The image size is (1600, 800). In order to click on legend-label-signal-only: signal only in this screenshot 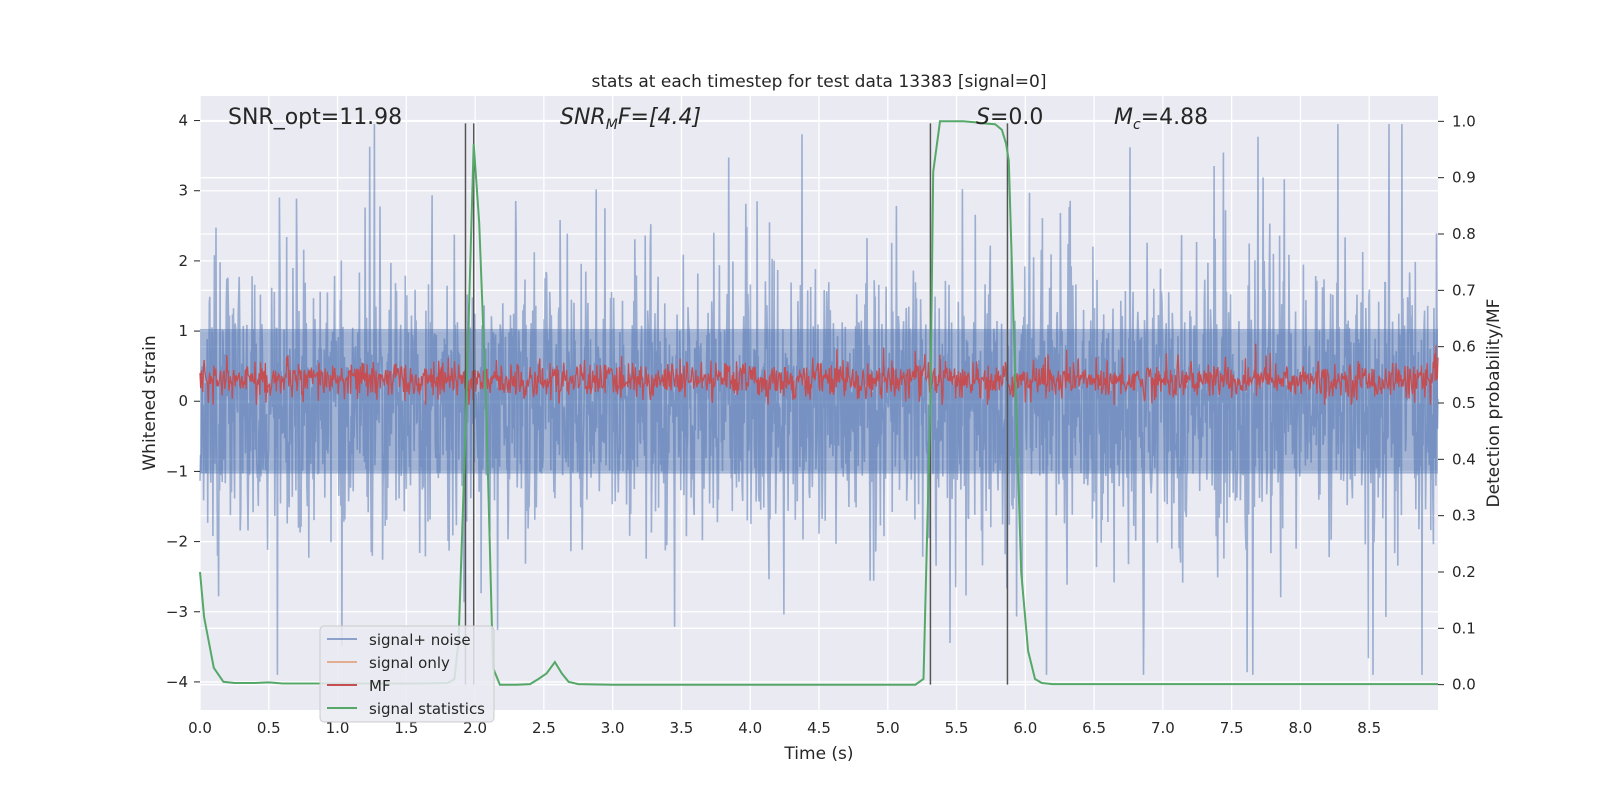, I will do `click(409, 663)`.